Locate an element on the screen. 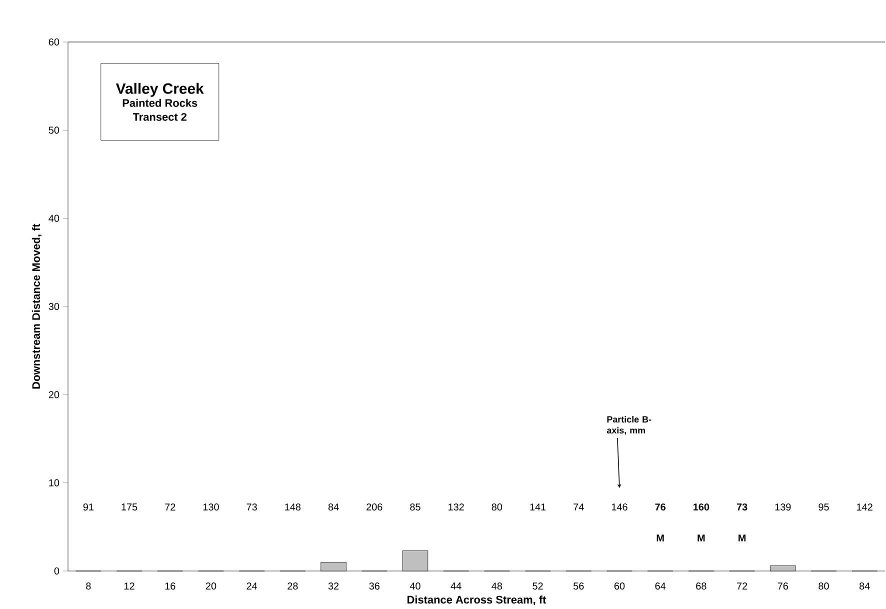  annotation: 148 is located at coordinates (293, 507).